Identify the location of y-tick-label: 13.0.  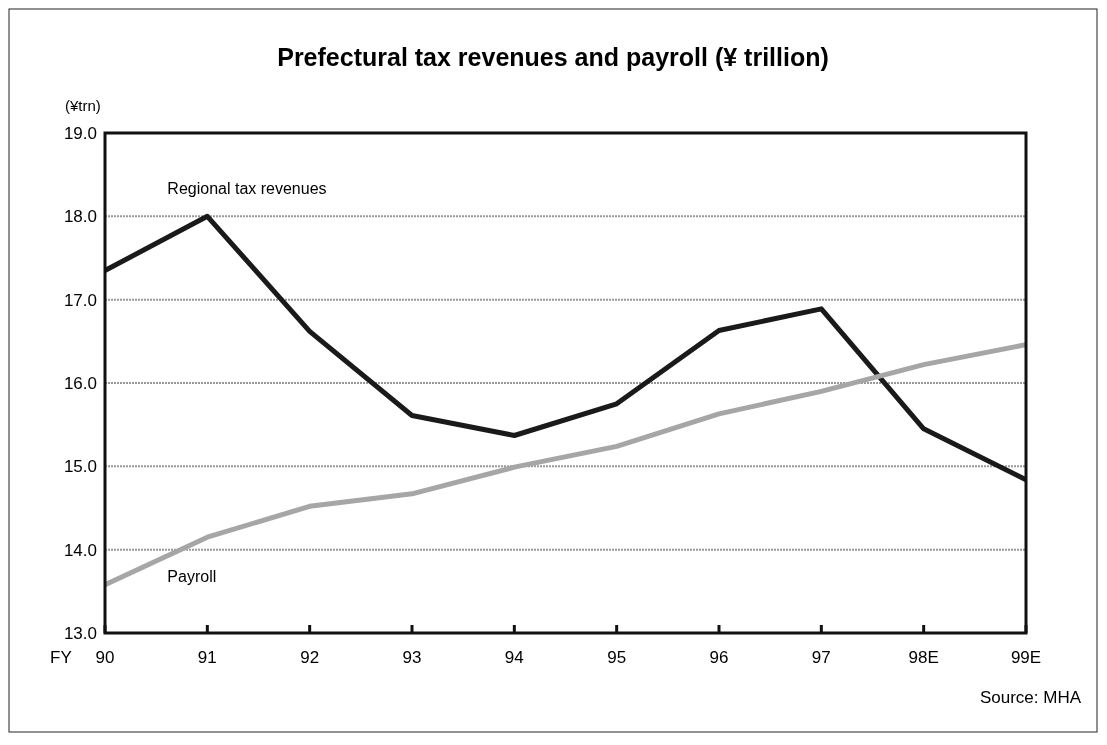
(80, 633).